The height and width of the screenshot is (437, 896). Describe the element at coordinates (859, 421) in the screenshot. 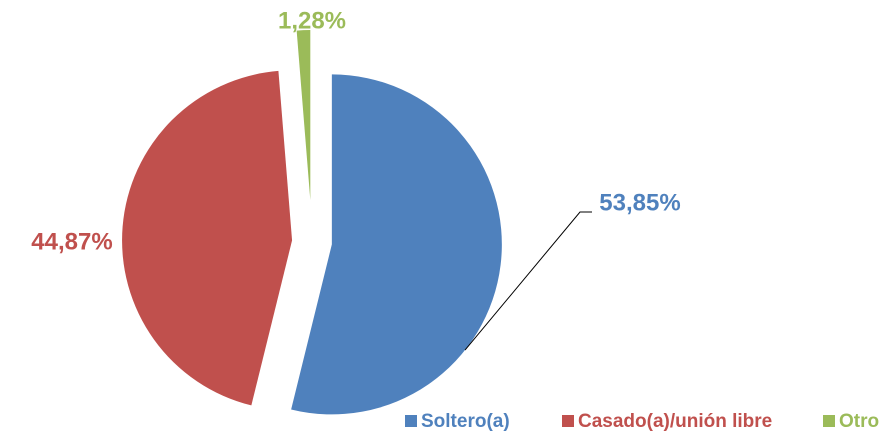

I see `legend-label: Otro` at that location.